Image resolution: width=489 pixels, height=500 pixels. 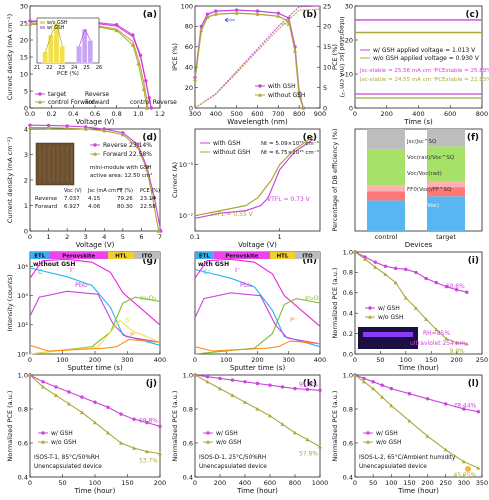 What do you see at coordinates (57, 94) in the screenshot?
I see `legend-label: target` at bounding box center [57, 94].